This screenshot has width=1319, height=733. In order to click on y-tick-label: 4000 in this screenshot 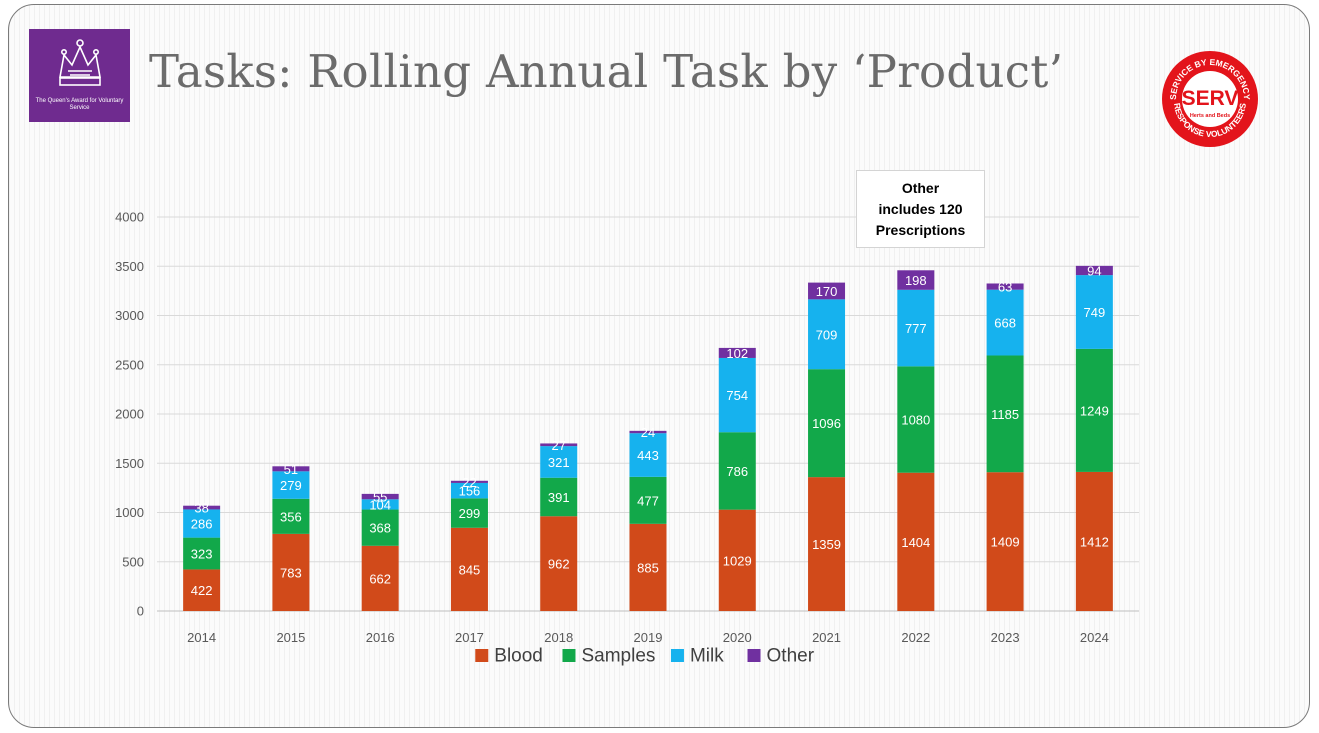, I will do `click(129, 217)`.